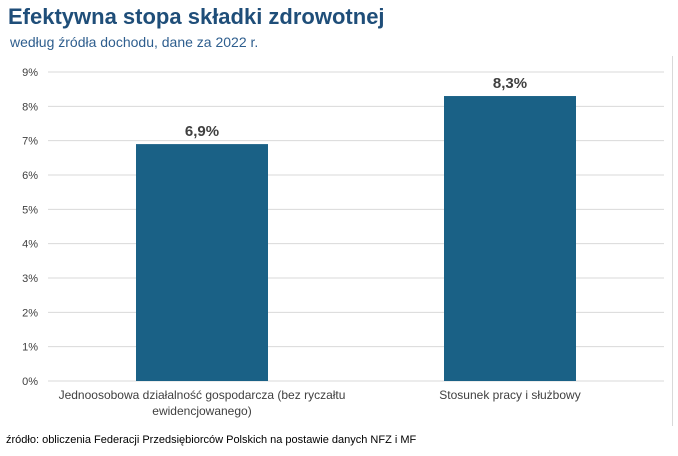  Describe the element at coordinates (30, 279) in the screenshot. I see `y-tick-label: 3%` at that location.